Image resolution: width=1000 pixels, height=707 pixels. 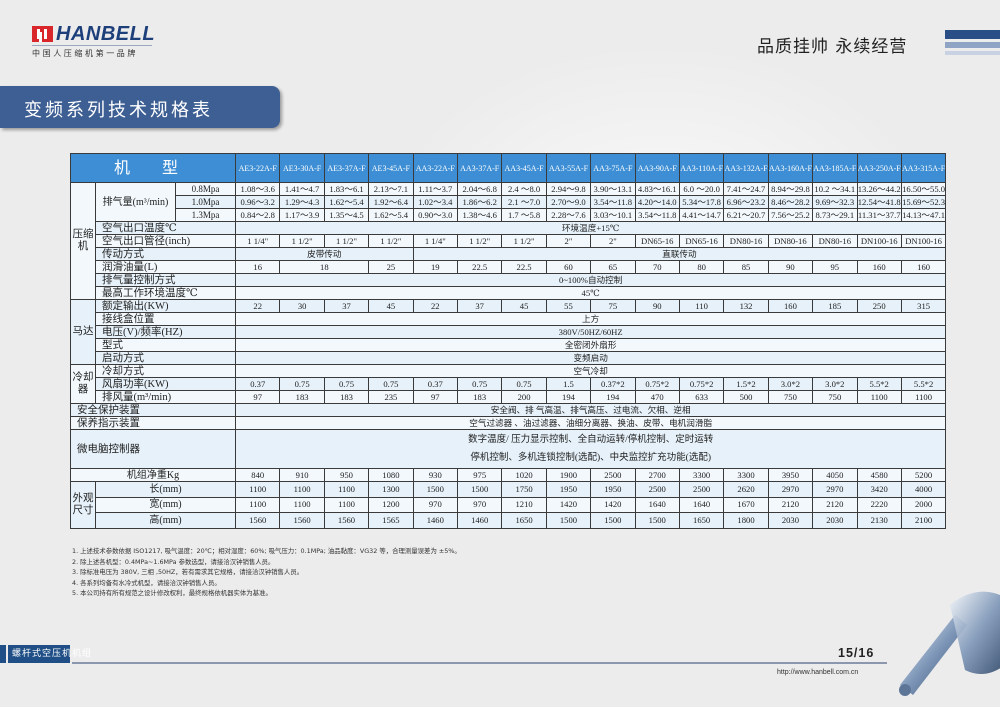 I want to click on pressure-label: 1.3Mpa, so click(x=205, y=215).